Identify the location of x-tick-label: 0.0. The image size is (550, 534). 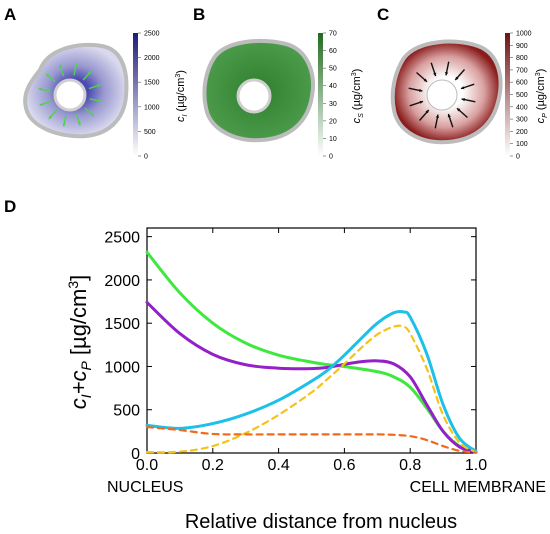
(147, 465).